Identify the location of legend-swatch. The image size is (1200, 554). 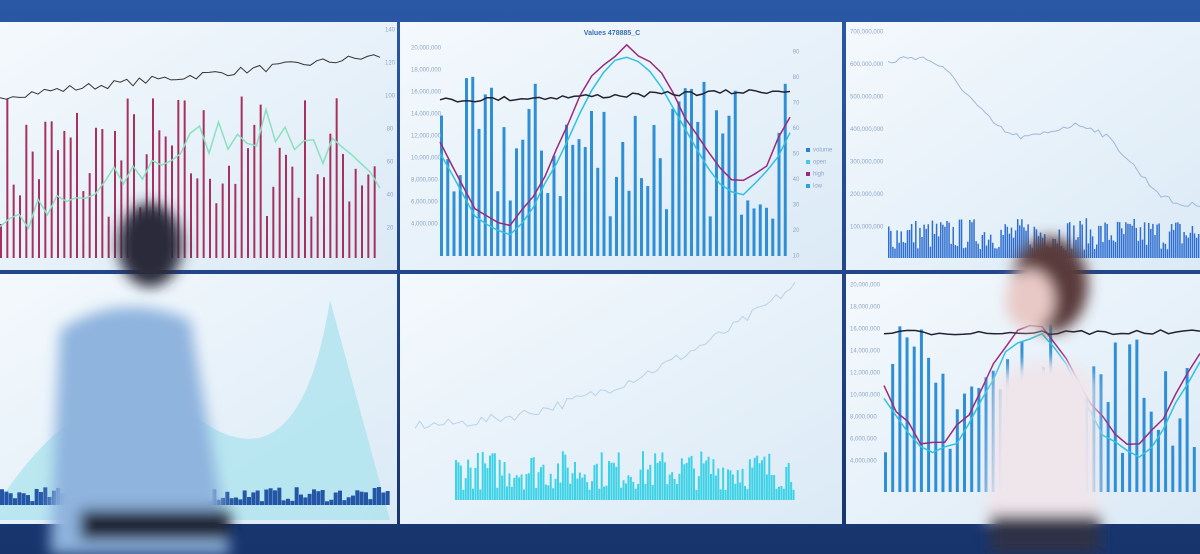
(808, 174).